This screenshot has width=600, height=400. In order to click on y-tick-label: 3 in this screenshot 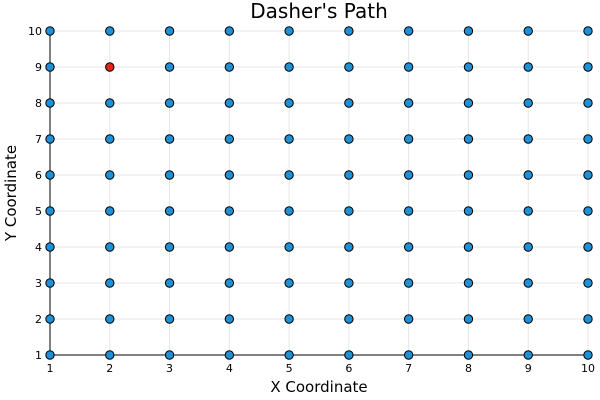, I will do `click(38, 283)`.